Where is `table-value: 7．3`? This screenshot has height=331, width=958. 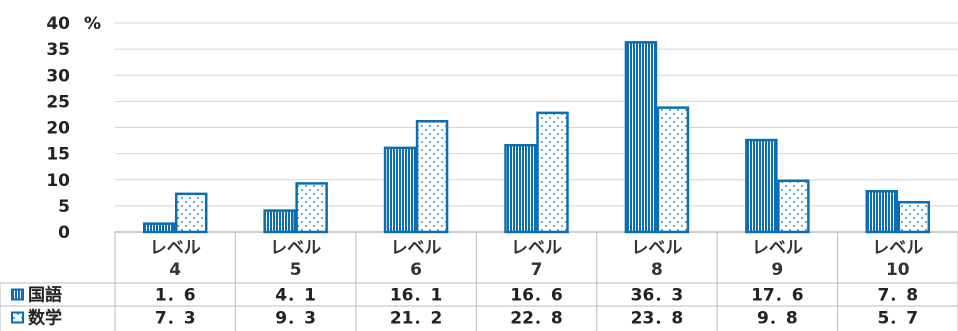 table-value: 7．3 is located at coordinates (175, 319).